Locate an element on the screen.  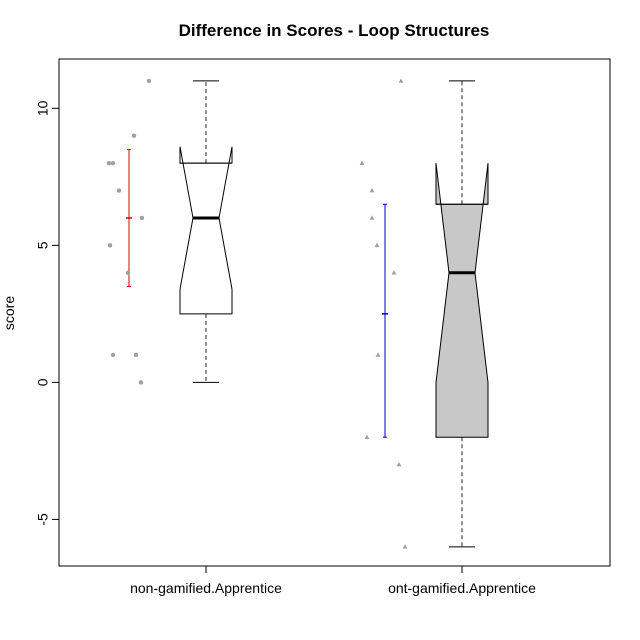
y-axis: -5 0 5 10 is located at coordinates (47, 313).